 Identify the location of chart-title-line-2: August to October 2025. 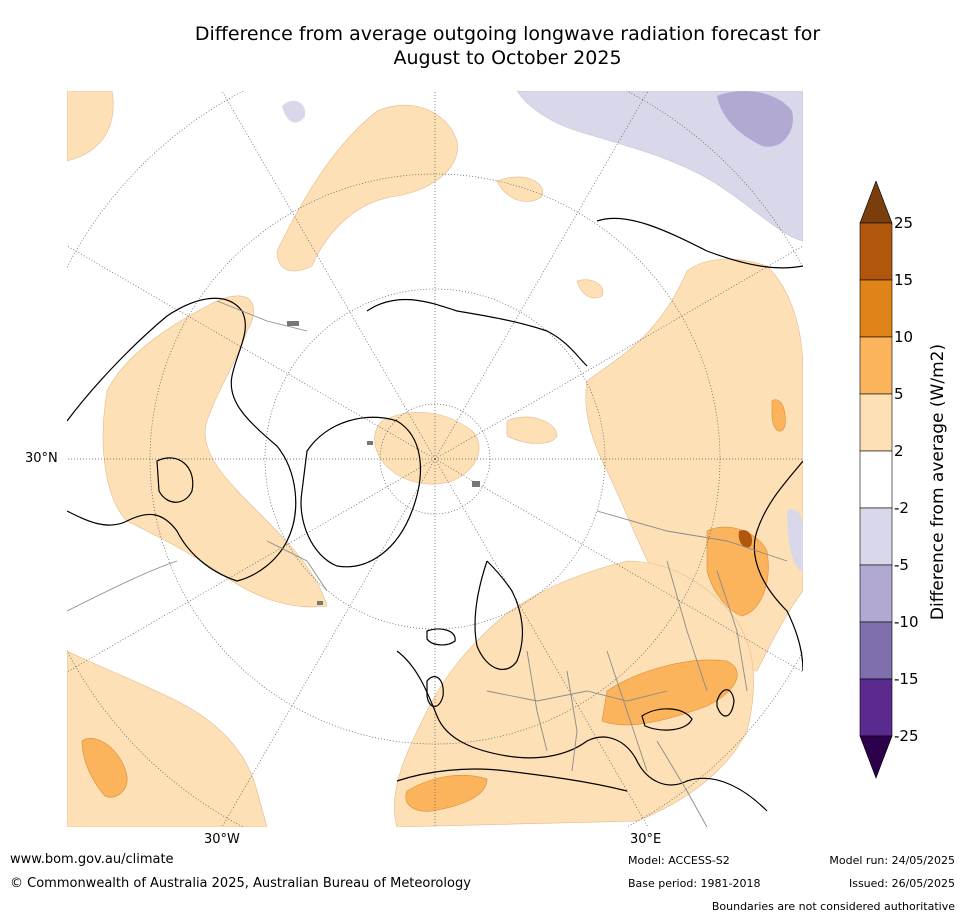
(507, 58).